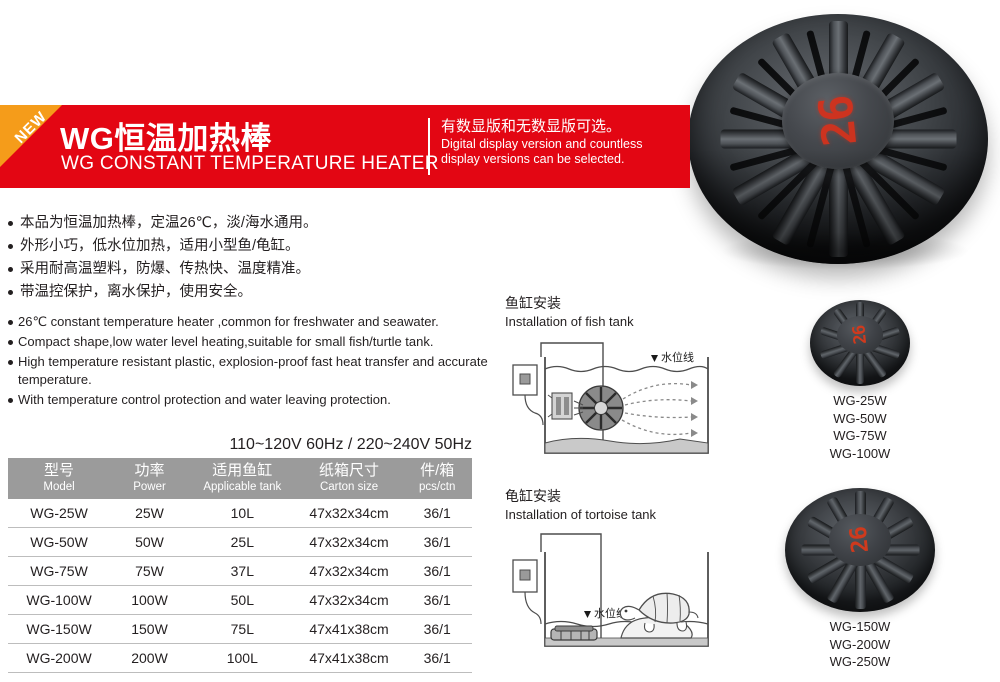 Image resolution: width=1000 pixels, height=682 pixels. What do you see at coordinates (136, 292) in the screenshot?
I see `feature-text: 带温控保护，离水保护，使用安全。` at bounding box center [136, 292].